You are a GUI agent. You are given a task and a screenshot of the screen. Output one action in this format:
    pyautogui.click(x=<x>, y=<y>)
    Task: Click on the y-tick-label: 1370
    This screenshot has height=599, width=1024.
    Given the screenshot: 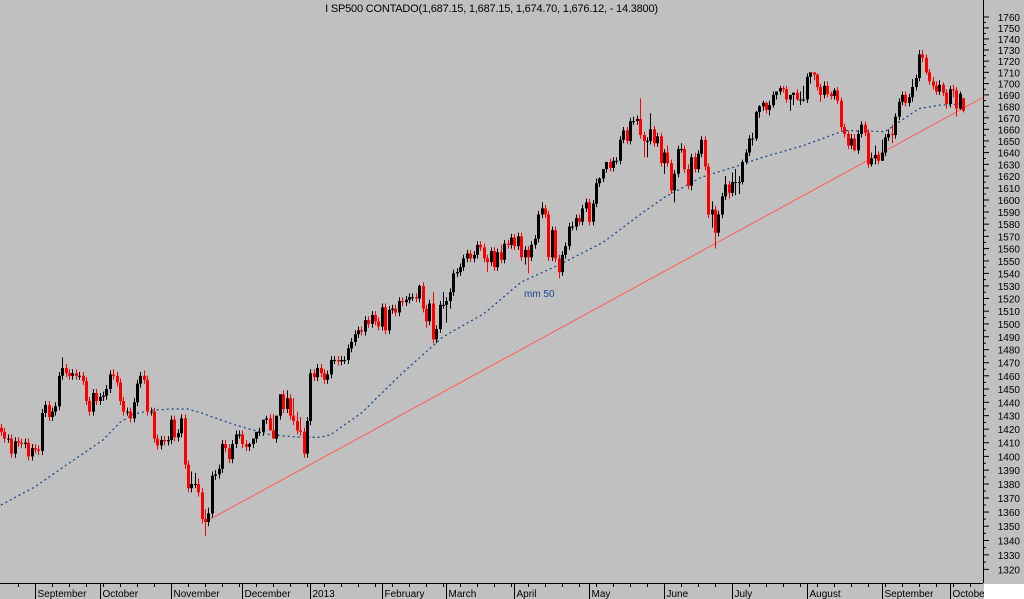 What is the action you would take?
    pyautogui.click(x=1009, y=499)
    